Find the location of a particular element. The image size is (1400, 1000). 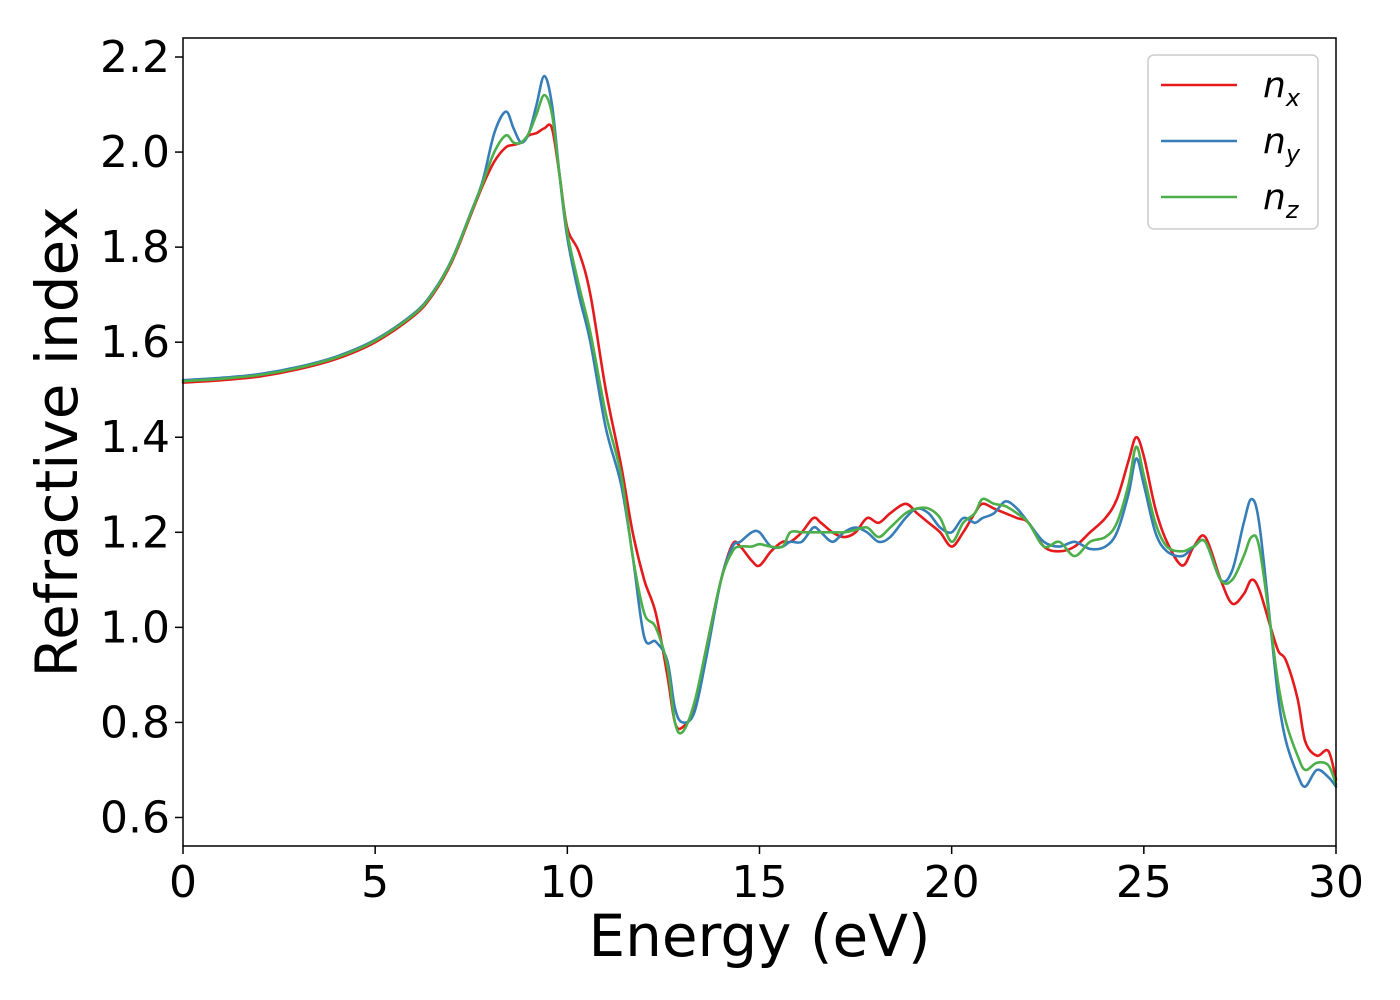

legend-entry-x: nx is located at coordinates (1282, 88).